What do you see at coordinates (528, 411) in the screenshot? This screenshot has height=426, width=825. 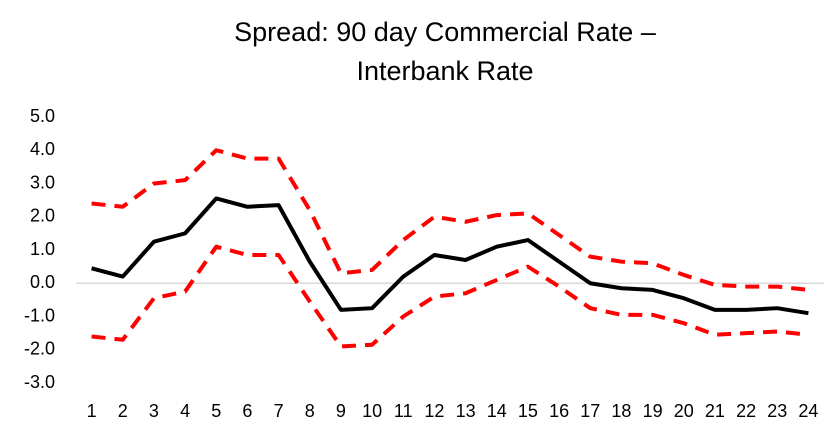 I see `x-tick-label: 15` at bounding box center [528, 411].